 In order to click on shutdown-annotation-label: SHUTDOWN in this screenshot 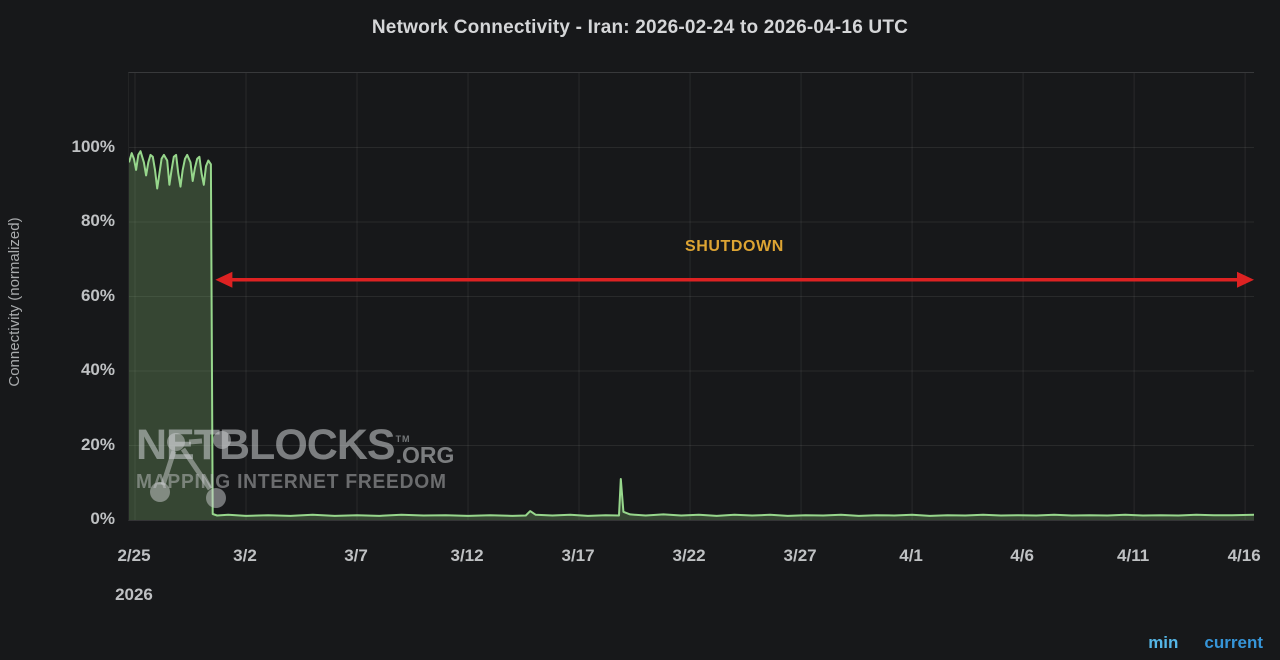, I will do `click(734, 246)`.